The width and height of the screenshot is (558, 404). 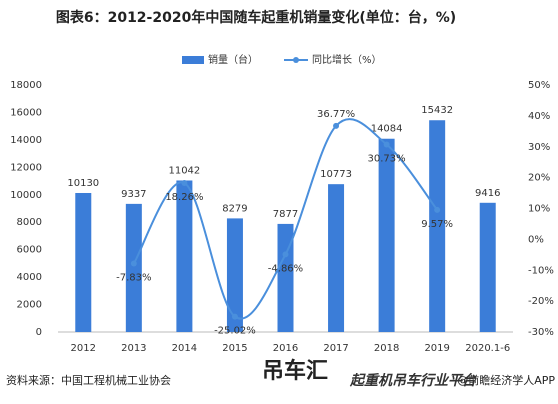 I want to click on data-label: 18.26%, so click(x=184, y=197).